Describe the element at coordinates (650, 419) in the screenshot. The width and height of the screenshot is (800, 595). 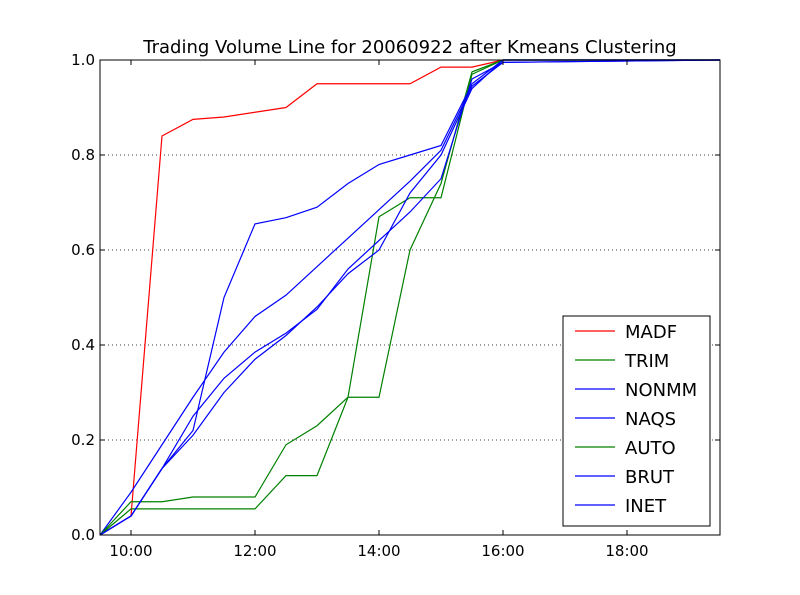
I see `legend-label-naqs: NAQS` at that location.